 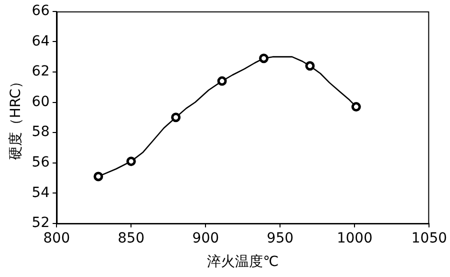 I want to click on x-tick-label: 1000, so click(x=354, y=238).